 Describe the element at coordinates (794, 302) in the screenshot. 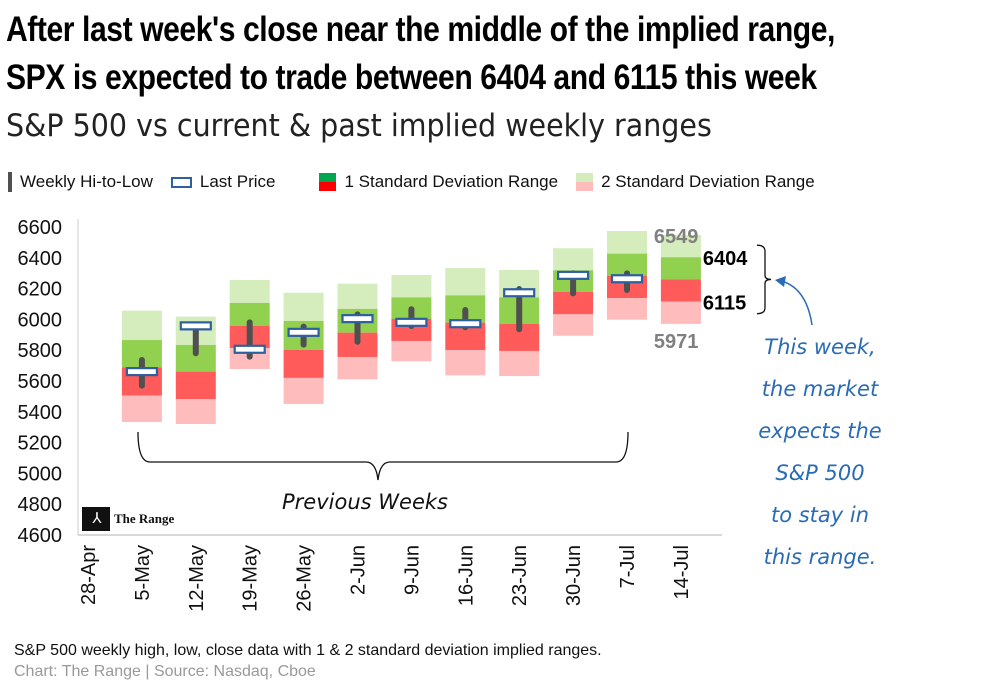

I see `annotation-arrow` at that location.